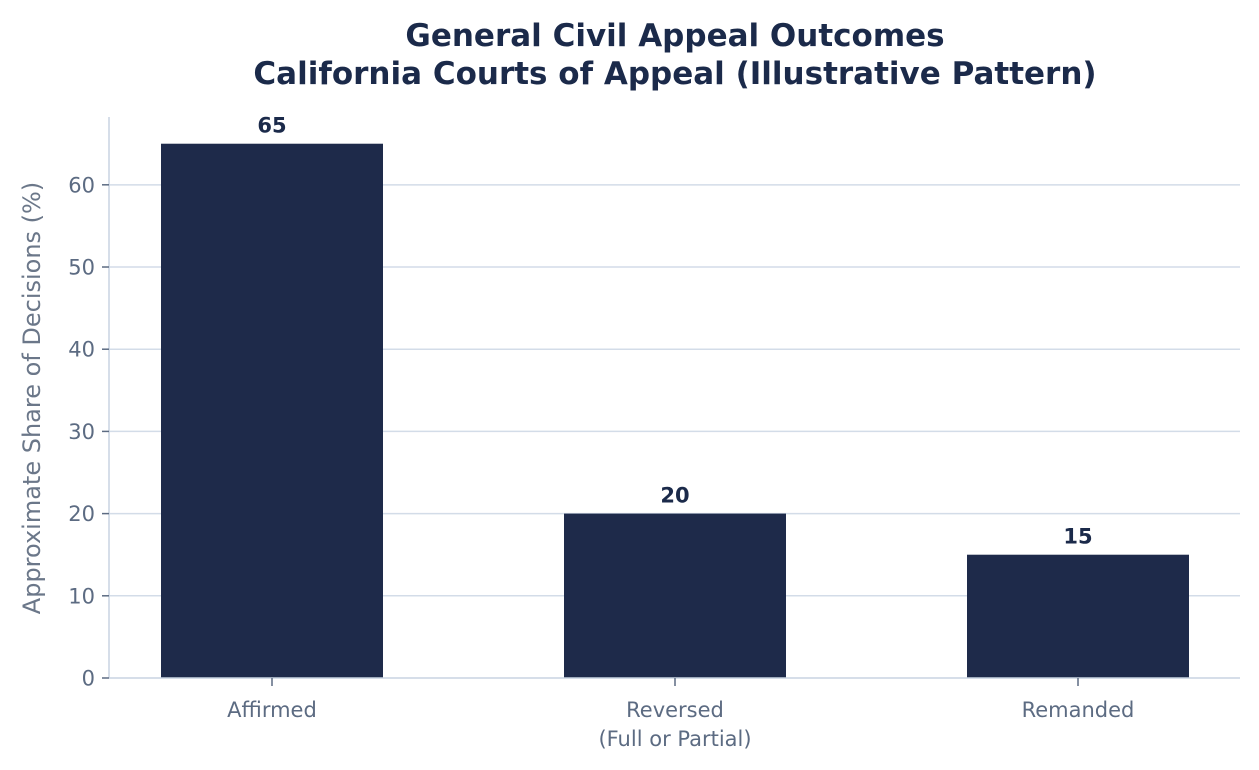  What do you see at coordinates (272, 710) in the screenshot?
I see `x-tick-label: Affirmed` at bounding box center [272, 710].